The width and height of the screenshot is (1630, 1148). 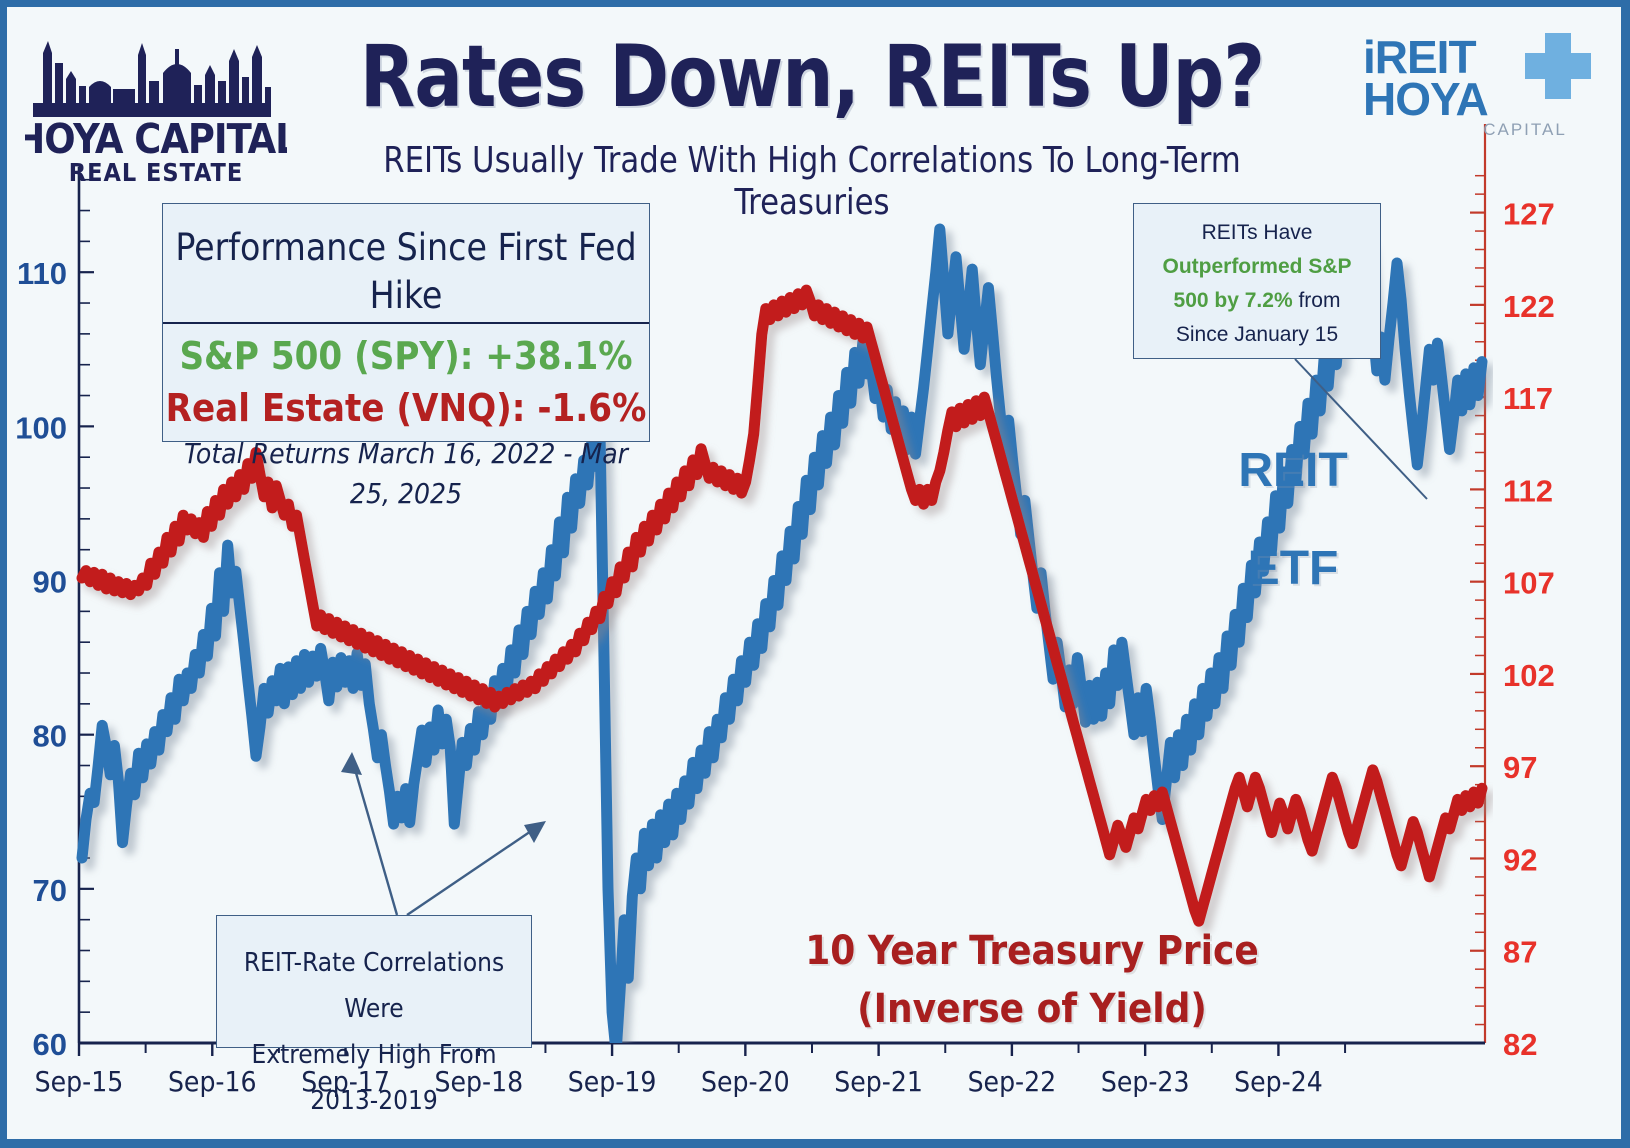 I want to click on spy-performance: S&P 500 (SPY): +38.1%, so click(x=406, y=356).